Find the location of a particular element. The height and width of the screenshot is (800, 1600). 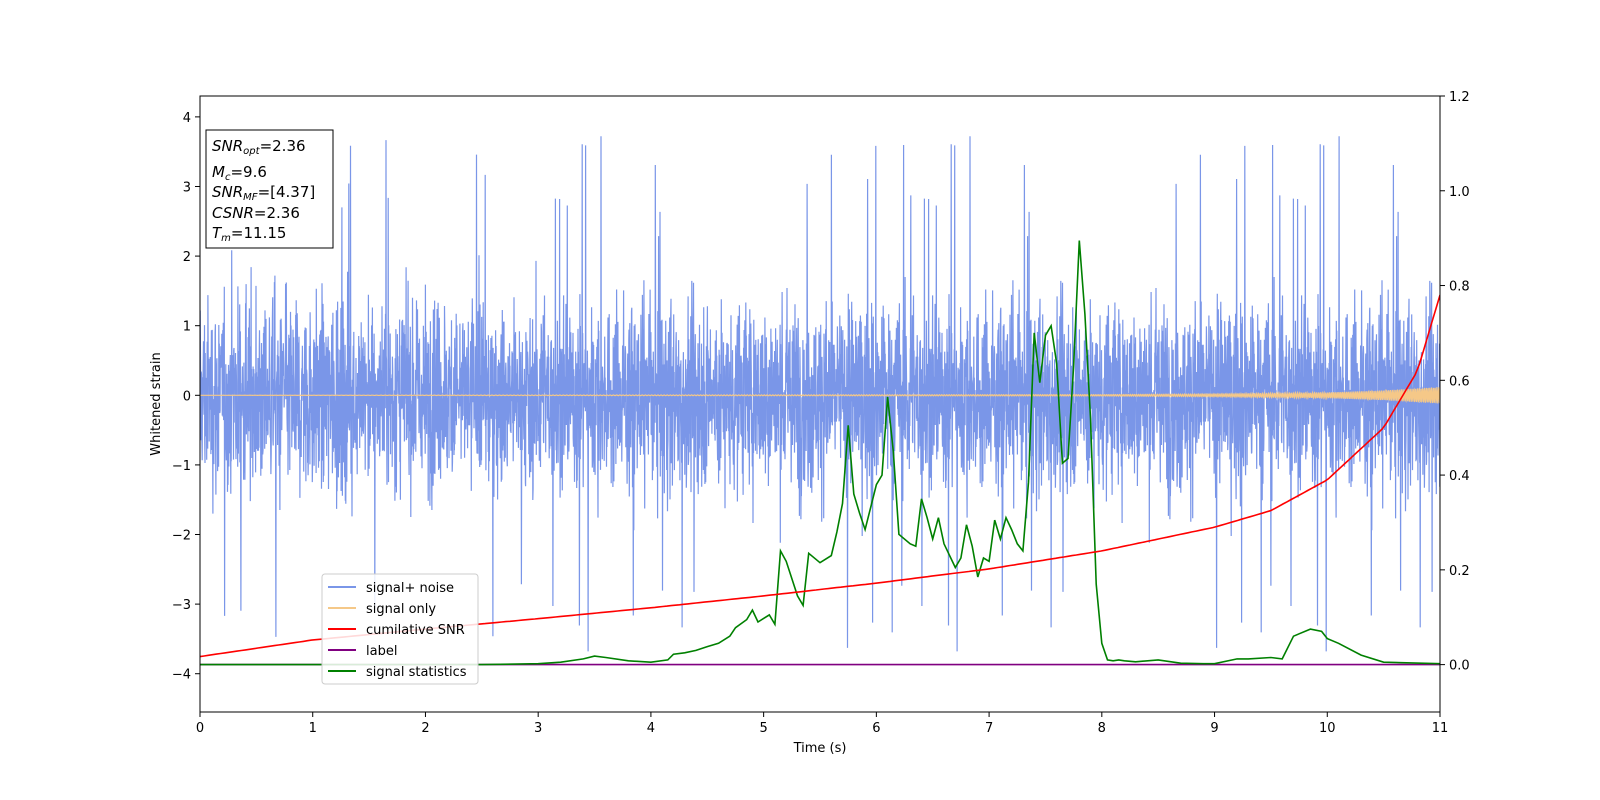

y-axis-label: Whitened strain is located at coordinates (156, 403).